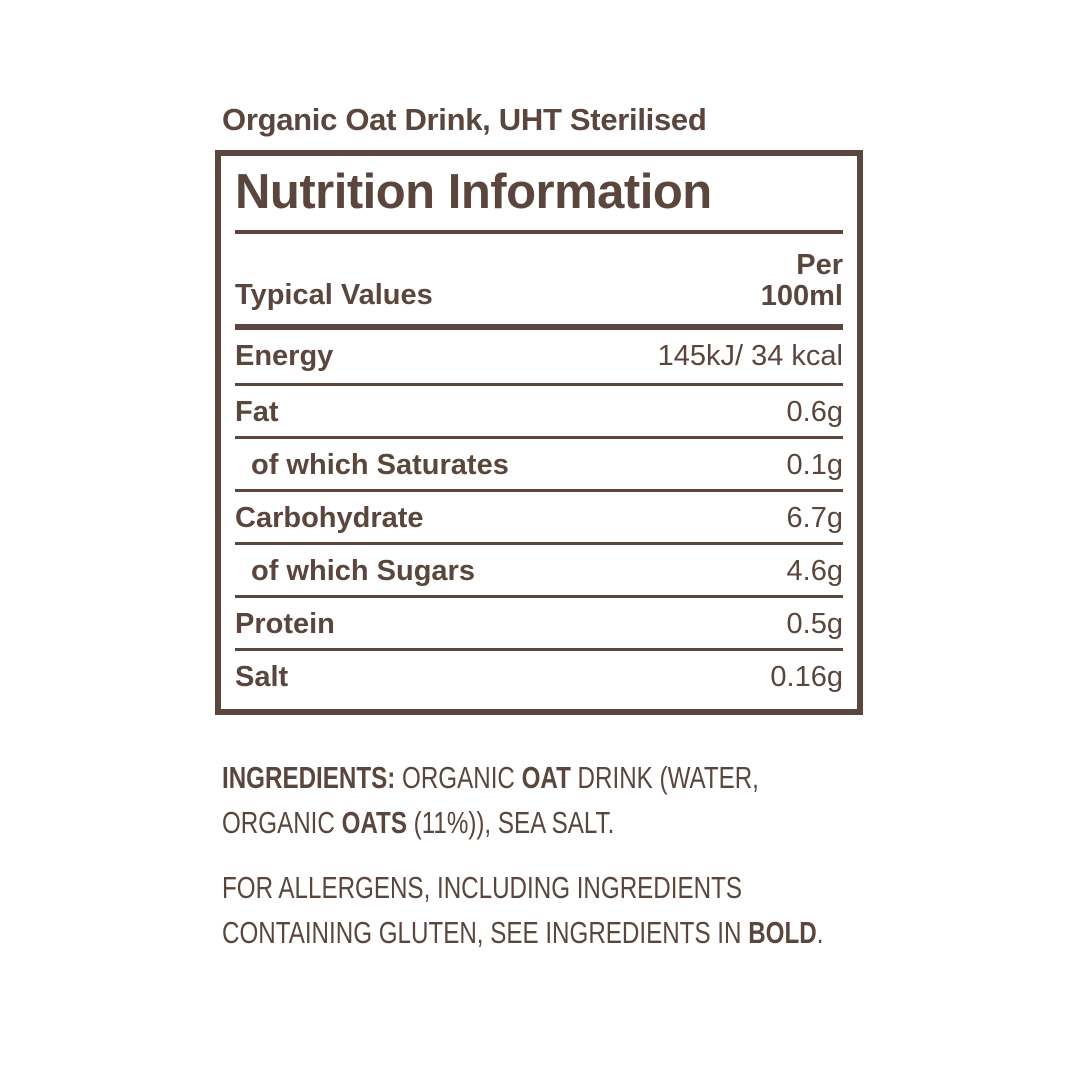  What do you see at coordinates (814, 412) in the screenshot?
I see `nutrient-value: 0.6g` at bounding box center [814, 412].